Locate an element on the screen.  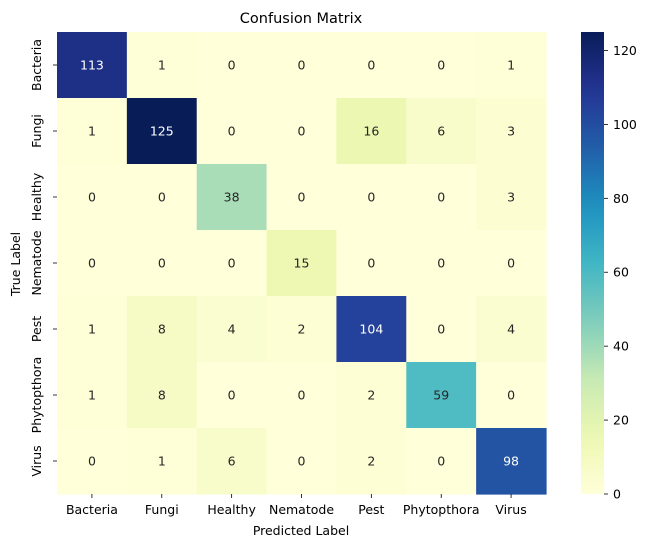
y-axis-label: True Label is located at coordinates (15, 264).